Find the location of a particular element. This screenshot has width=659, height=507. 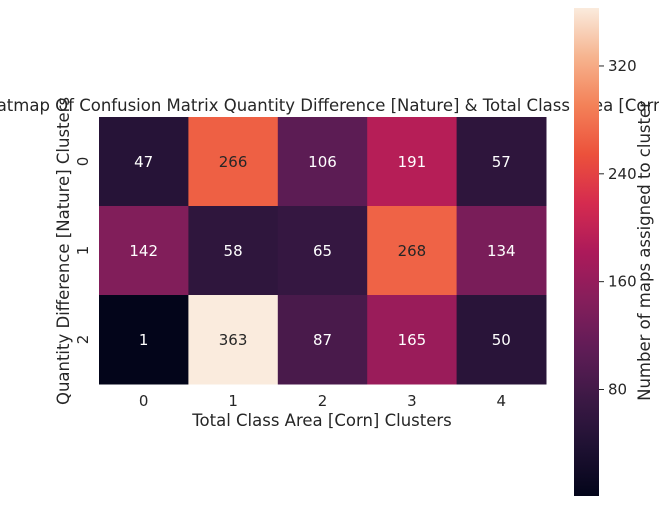

cell-value-label: 363 is located at coordinates (233, 340).